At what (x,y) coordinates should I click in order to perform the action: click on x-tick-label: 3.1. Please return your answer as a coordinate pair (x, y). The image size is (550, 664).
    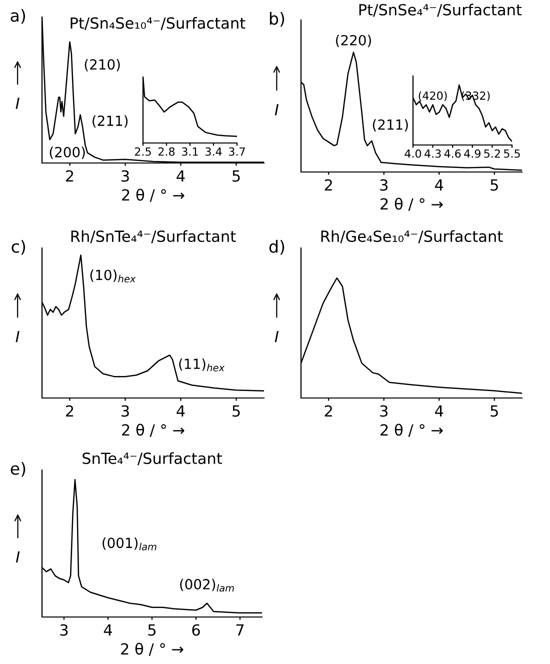
    Looking at the image, I should click on (190, 151).